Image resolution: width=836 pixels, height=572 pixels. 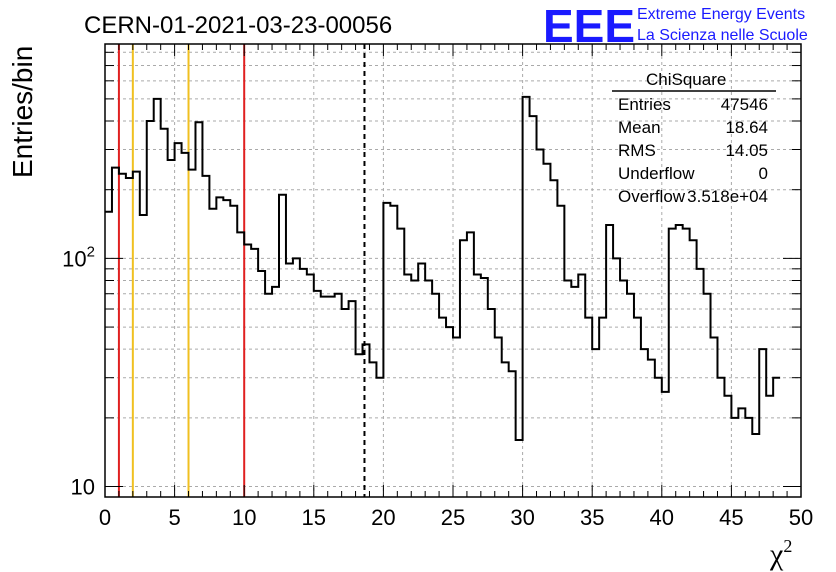 What do you see at coordinates (83, 487) in the screenshot?
I see `y-tick-label: 10` at bounding box center [83, 487].